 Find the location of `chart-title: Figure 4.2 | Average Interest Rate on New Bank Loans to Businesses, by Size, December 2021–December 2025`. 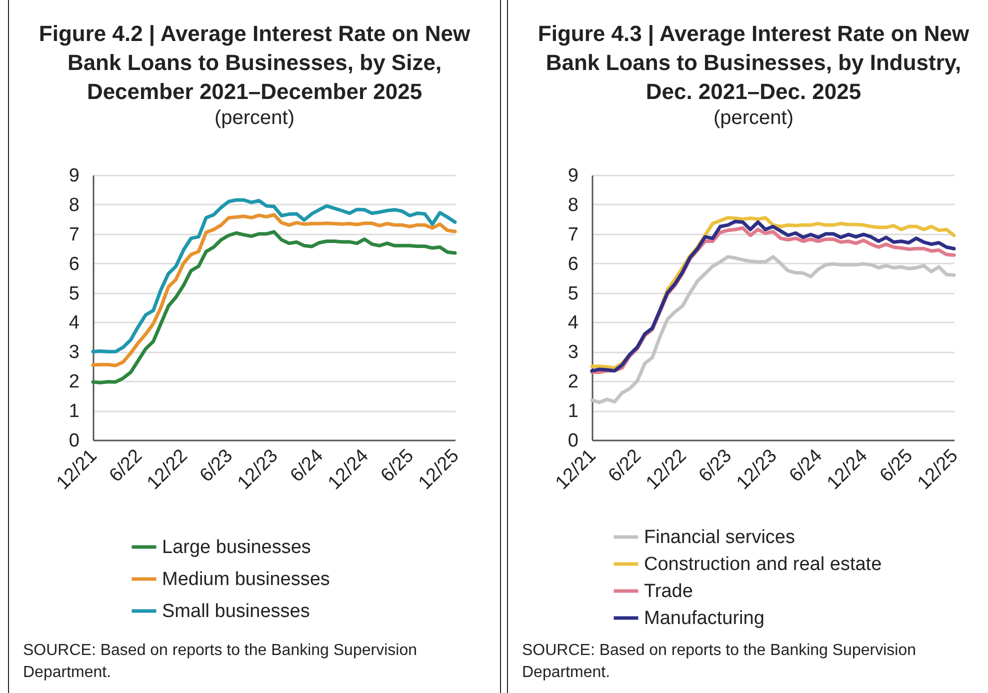

chart-title: Figure 4.2 | Average Interest Rate on New Bank Loans to Businesses, by Size, December 2021–December 2025 is located at coordinates (255, 63).